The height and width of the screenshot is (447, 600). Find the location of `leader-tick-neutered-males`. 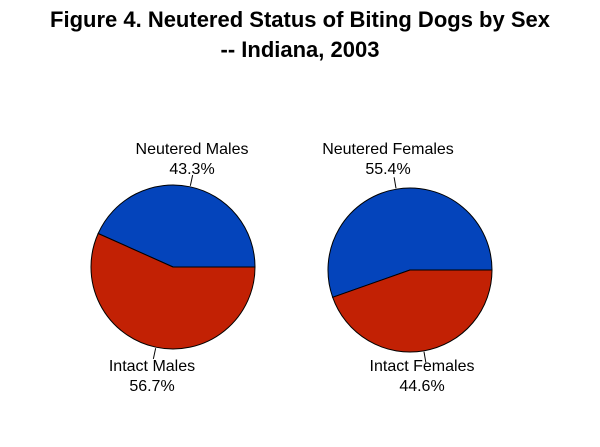

leader-tick-neutered-males is located at coordinates (191, 180).